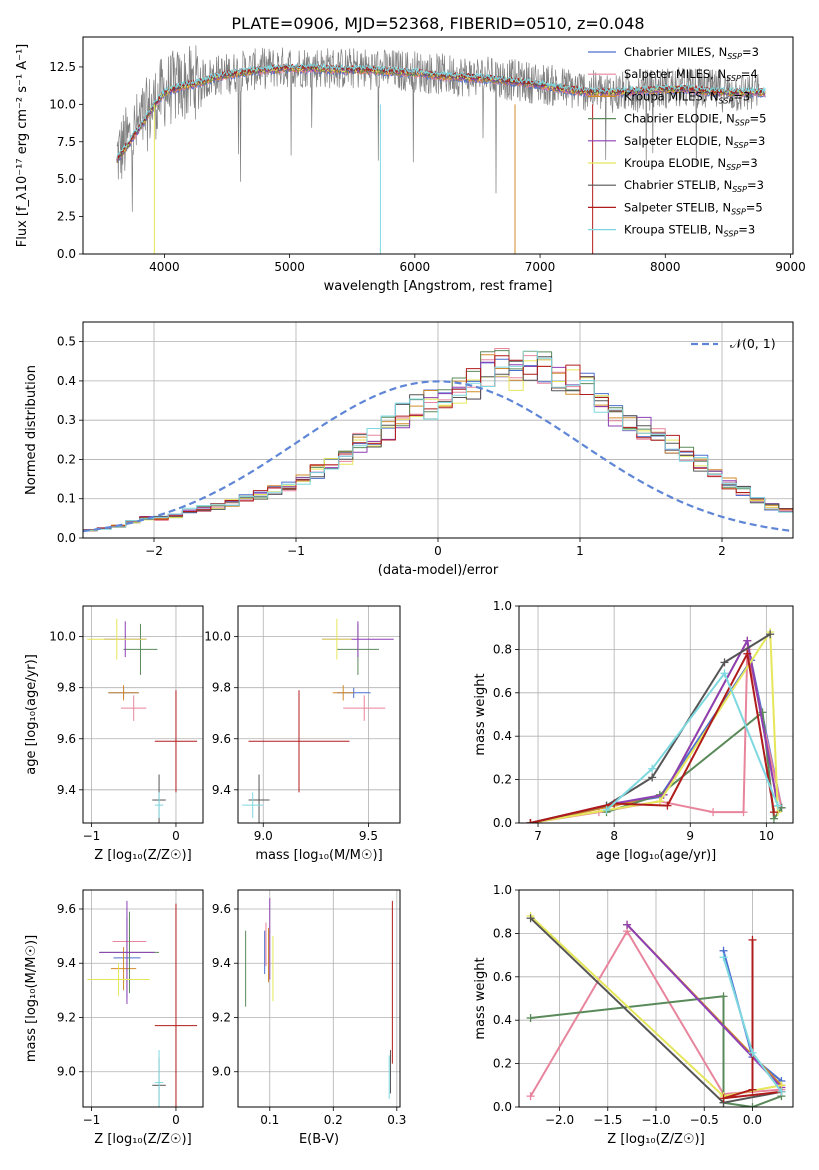 This screenshot has width=819, height=1170. Describe the element at coordinates (441, 110) in the screenshot. I see `model-line-kroupa_stelib` at that location.